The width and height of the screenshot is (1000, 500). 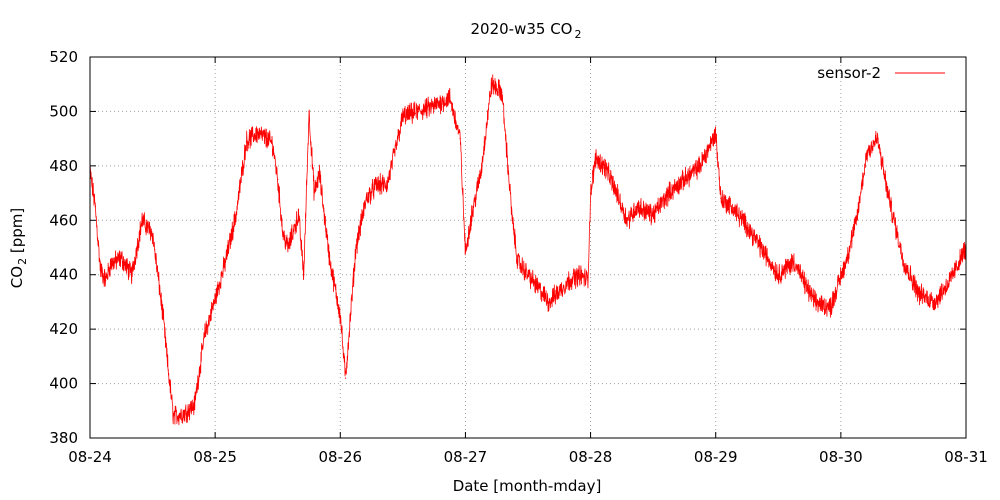 I want to click on x-tick-label: 08-29, so click(x=716, y=457).